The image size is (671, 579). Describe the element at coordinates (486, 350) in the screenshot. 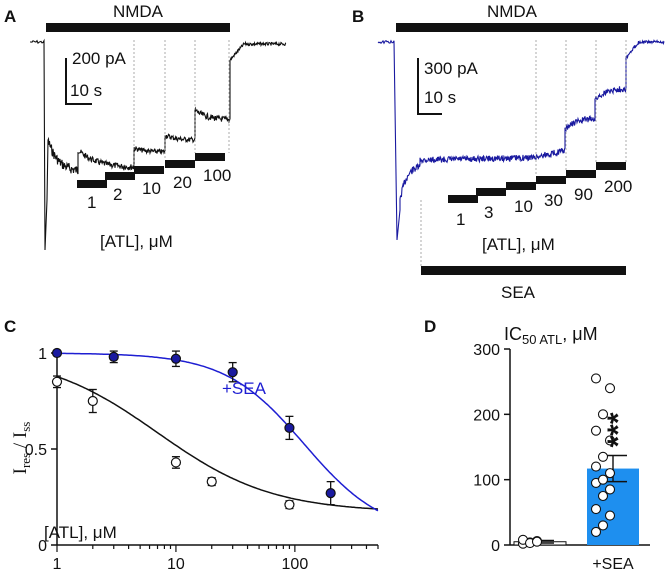

I see `panel-d-y-tick-label: 300` at that location.